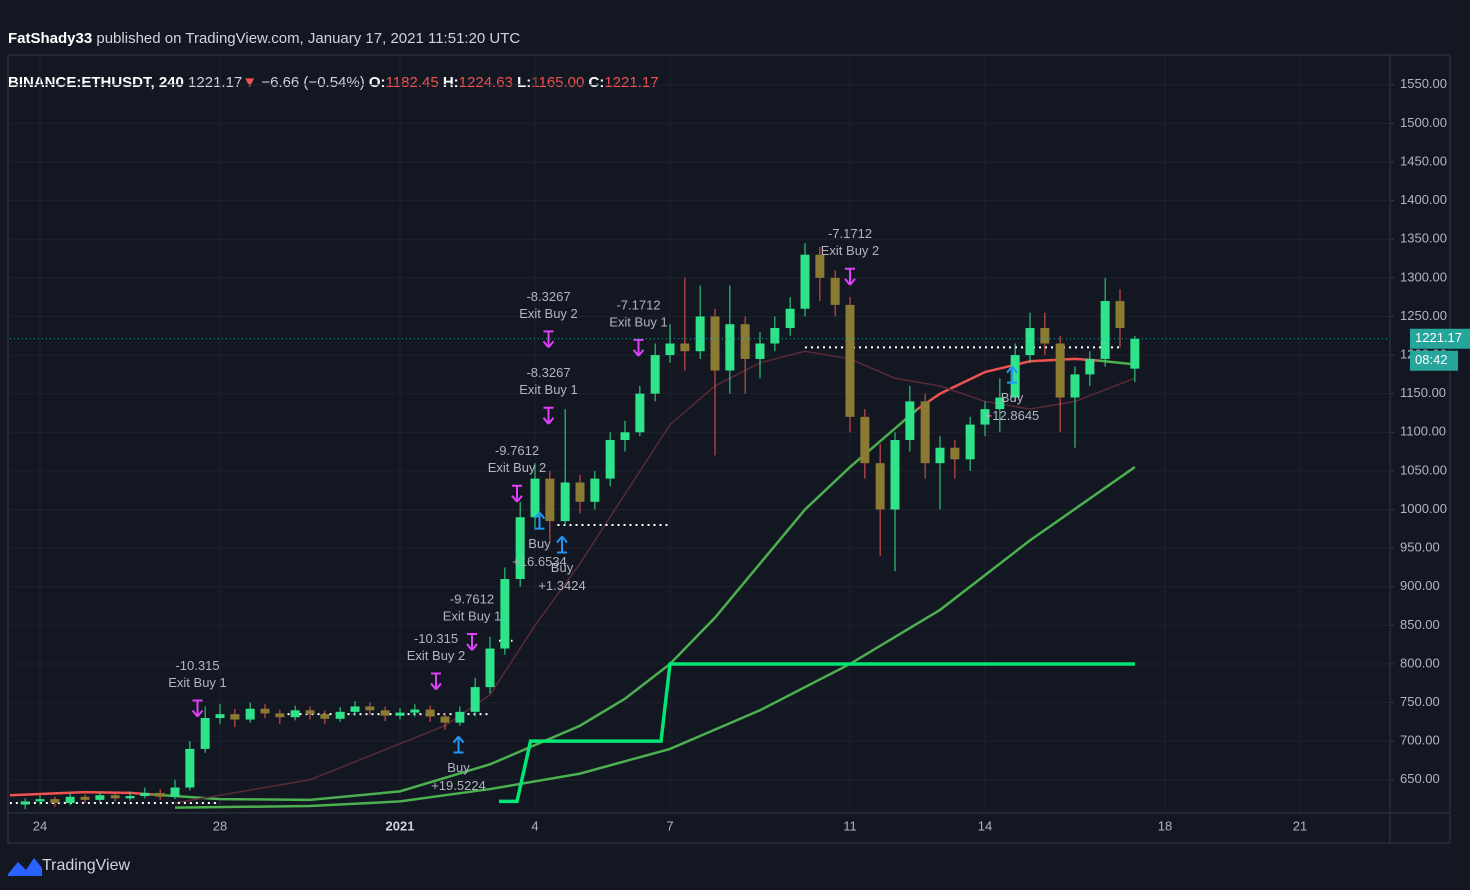 The image size is (1470, 890). I want to click on x-tick-label: 28, so click(220, 825).